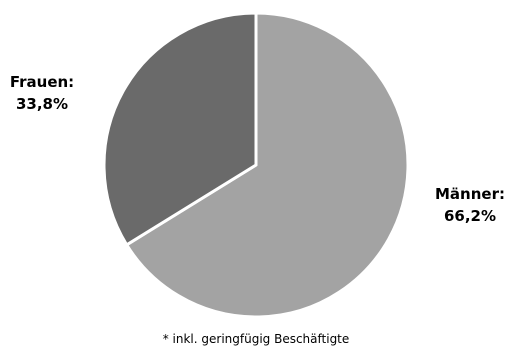  Describe the element at coordinates (42, 104) in the screenshot. I see `slice-label-frauen-value: 33,8%` at that location.